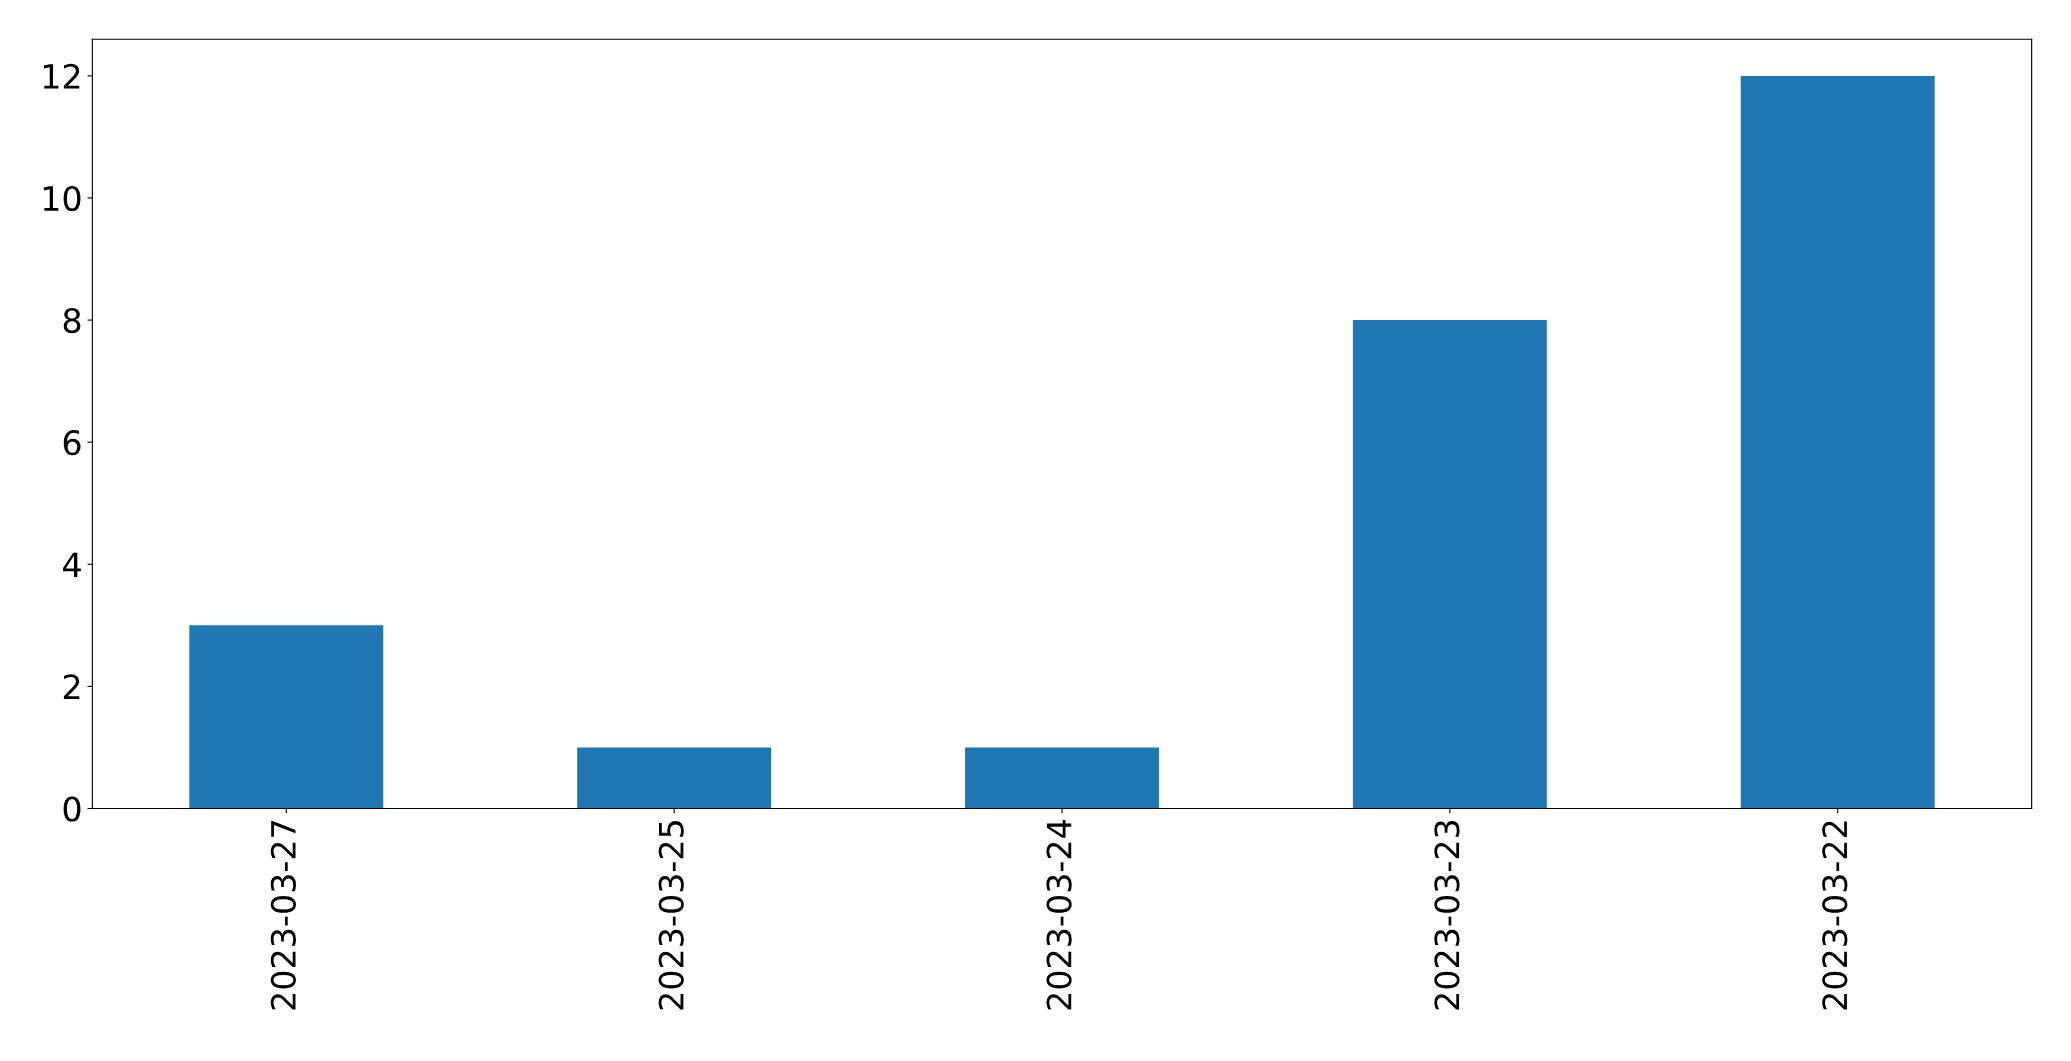  What do you see at coordinates (1447, 915) in the screenshot?
I see `x-tick-label: 2023-03-23` at bounding box center [1447, 915].